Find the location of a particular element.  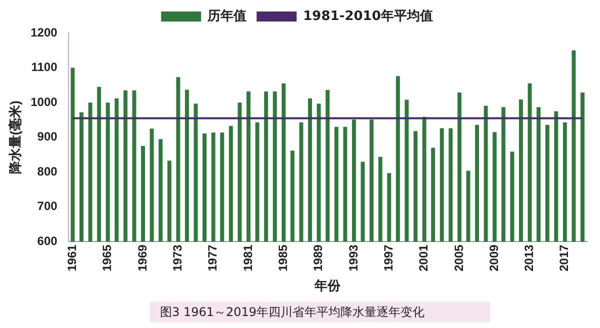

x-tick-label: 2013 is located at coordinates (529, 258).